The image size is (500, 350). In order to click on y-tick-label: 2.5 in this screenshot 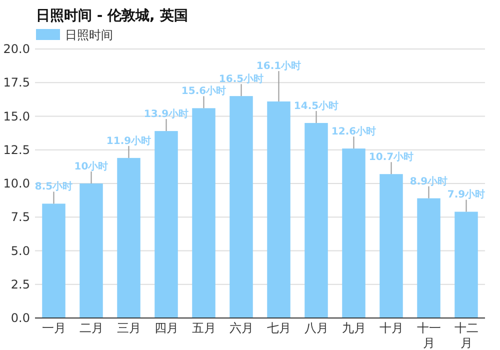, I will do `click(20, 284)`.